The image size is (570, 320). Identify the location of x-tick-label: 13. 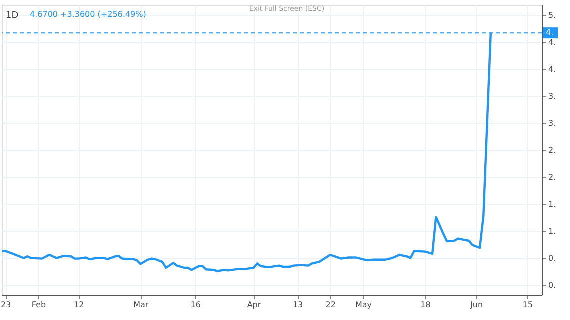
(298, 305).